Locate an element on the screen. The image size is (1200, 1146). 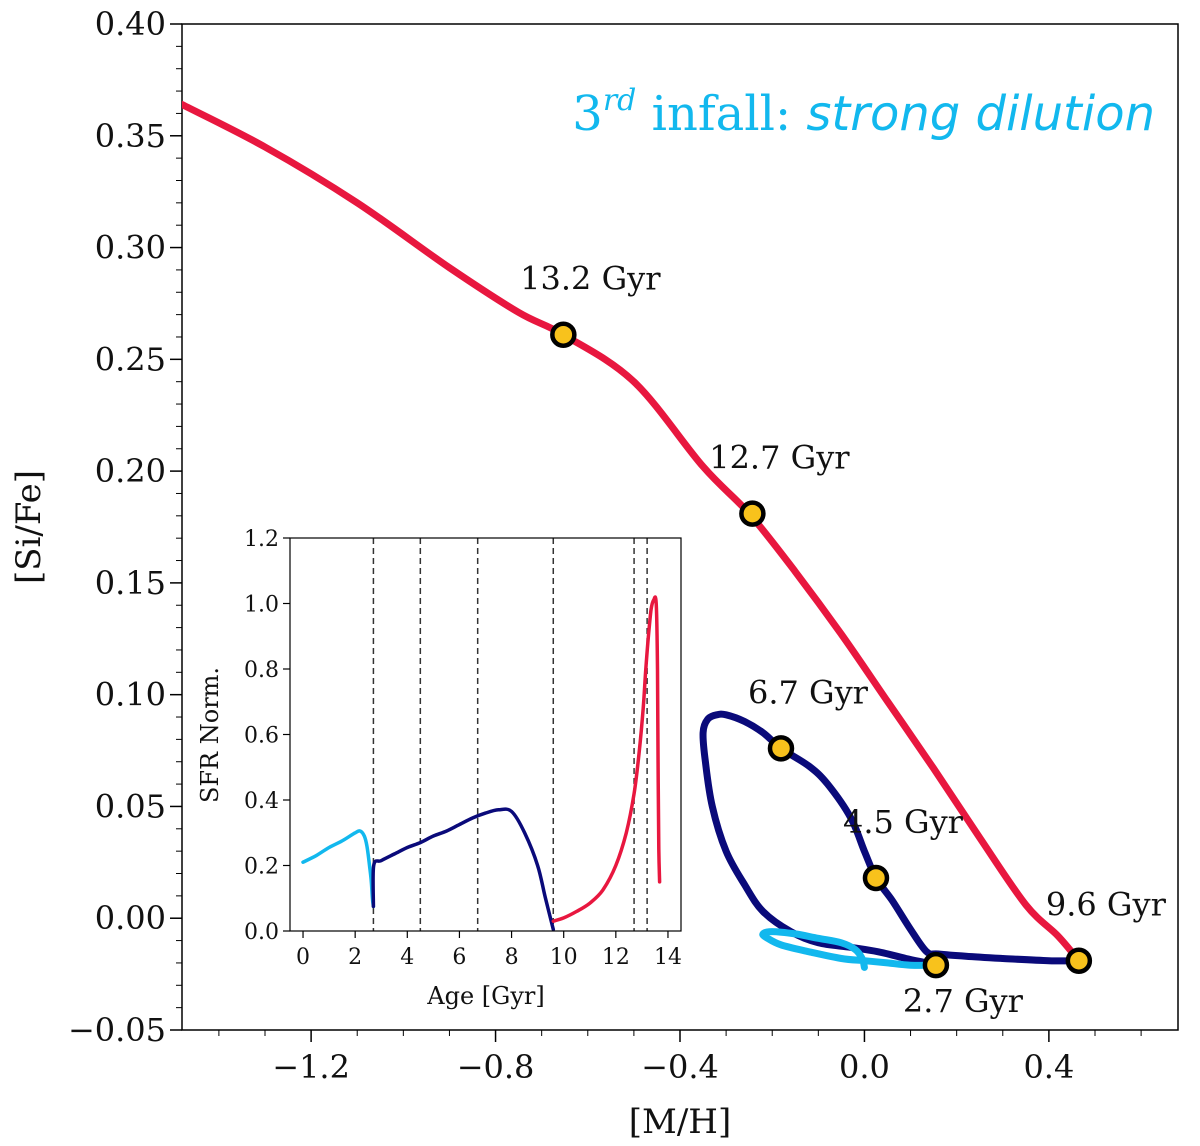
main-x-tick-label: −0.4 is located at coordinates (680, 1067).